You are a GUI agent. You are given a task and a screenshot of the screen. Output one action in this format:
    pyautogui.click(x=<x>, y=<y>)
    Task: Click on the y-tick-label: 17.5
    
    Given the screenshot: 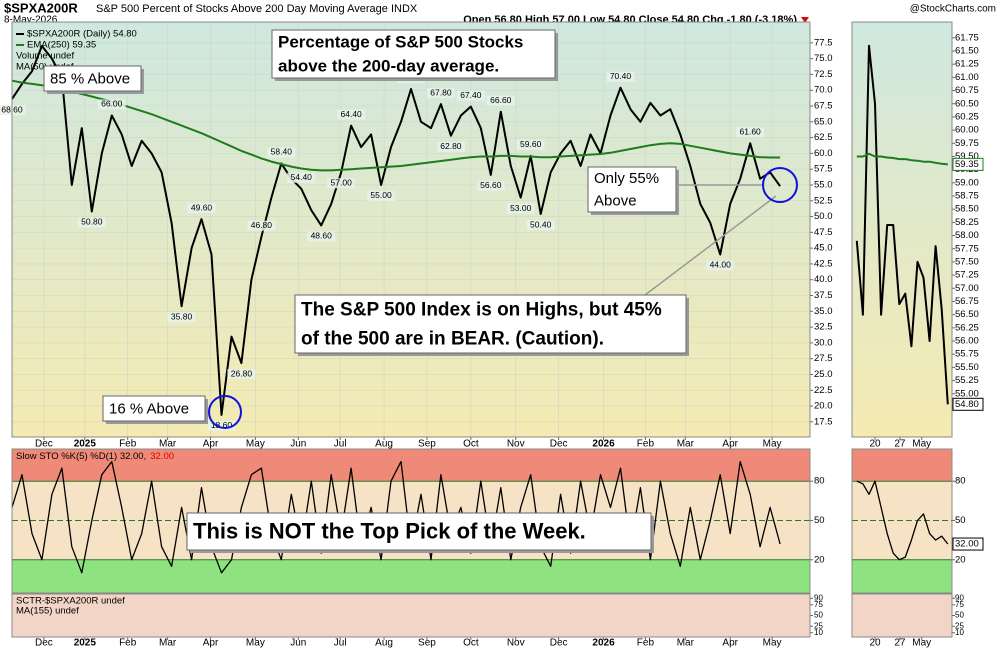 What is the action you would take?
    pyautogui.click(x=823, y=421)
    